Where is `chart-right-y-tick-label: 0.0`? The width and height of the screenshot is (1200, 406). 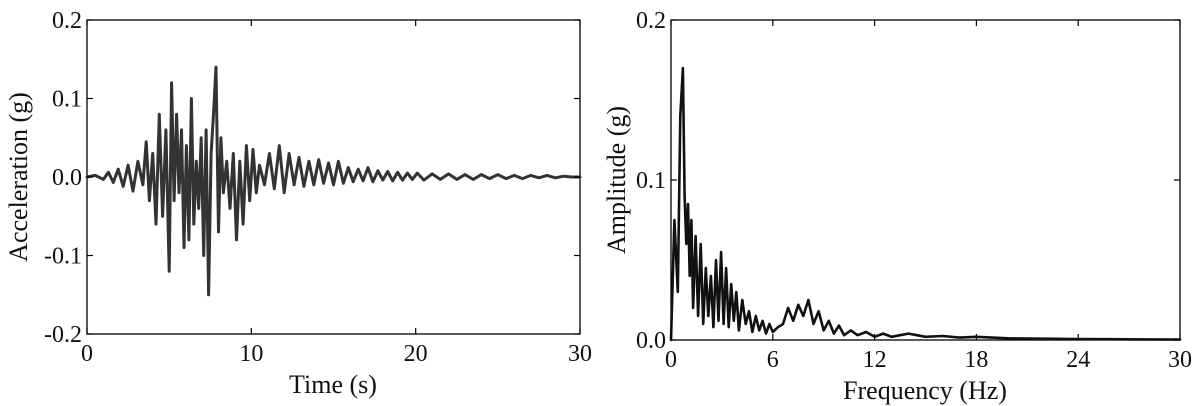 chart-right-y-tick-label: 0.0 is located at coordinates (651, 341).